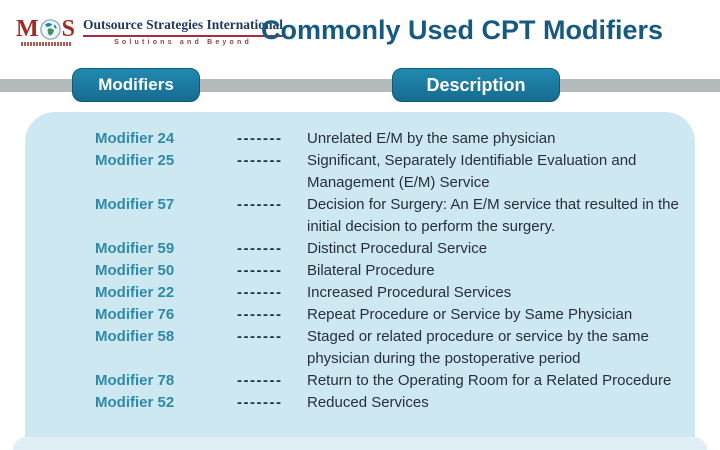 Image resolution: width=720 pixels, height=450 pixels. I want to click on logo-microtext, so click(45, 44).